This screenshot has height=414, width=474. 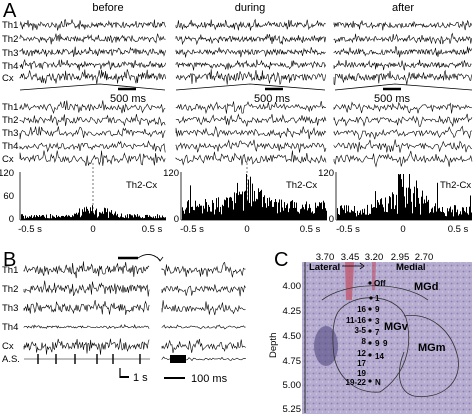 What do you see at coordinates (7, 173) in the screenshot?
I see `hist-before-ytick-120: 120` at bounding box center [7, 173].